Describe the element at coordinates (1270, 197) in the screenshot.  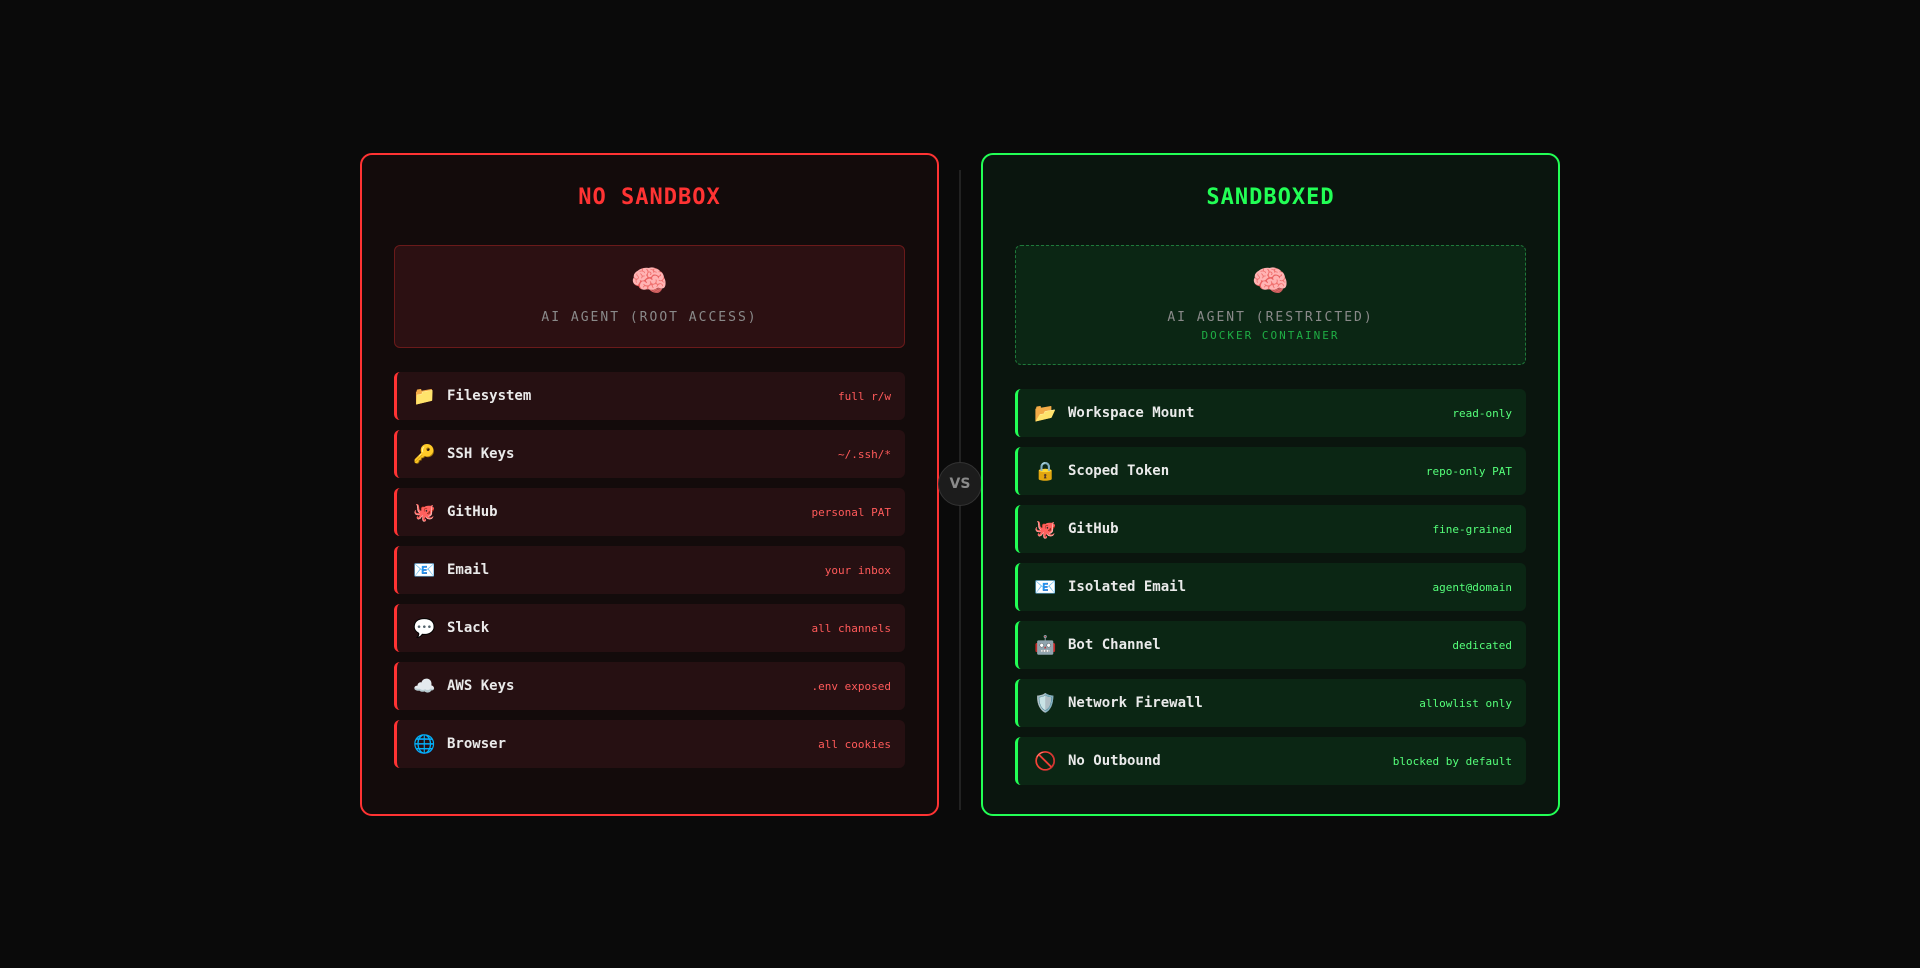
I see `panel-title: SANDBOXED` at that location.